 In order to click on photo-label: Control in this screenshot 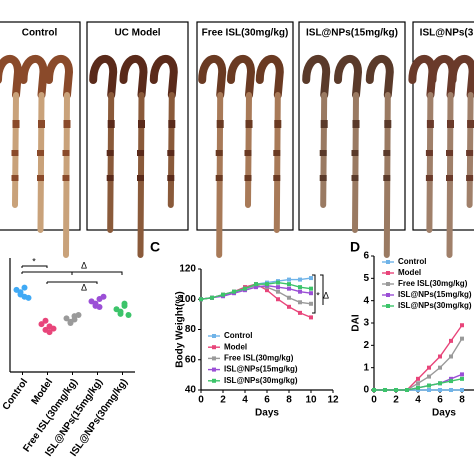, I will do `click(40, 33)`.